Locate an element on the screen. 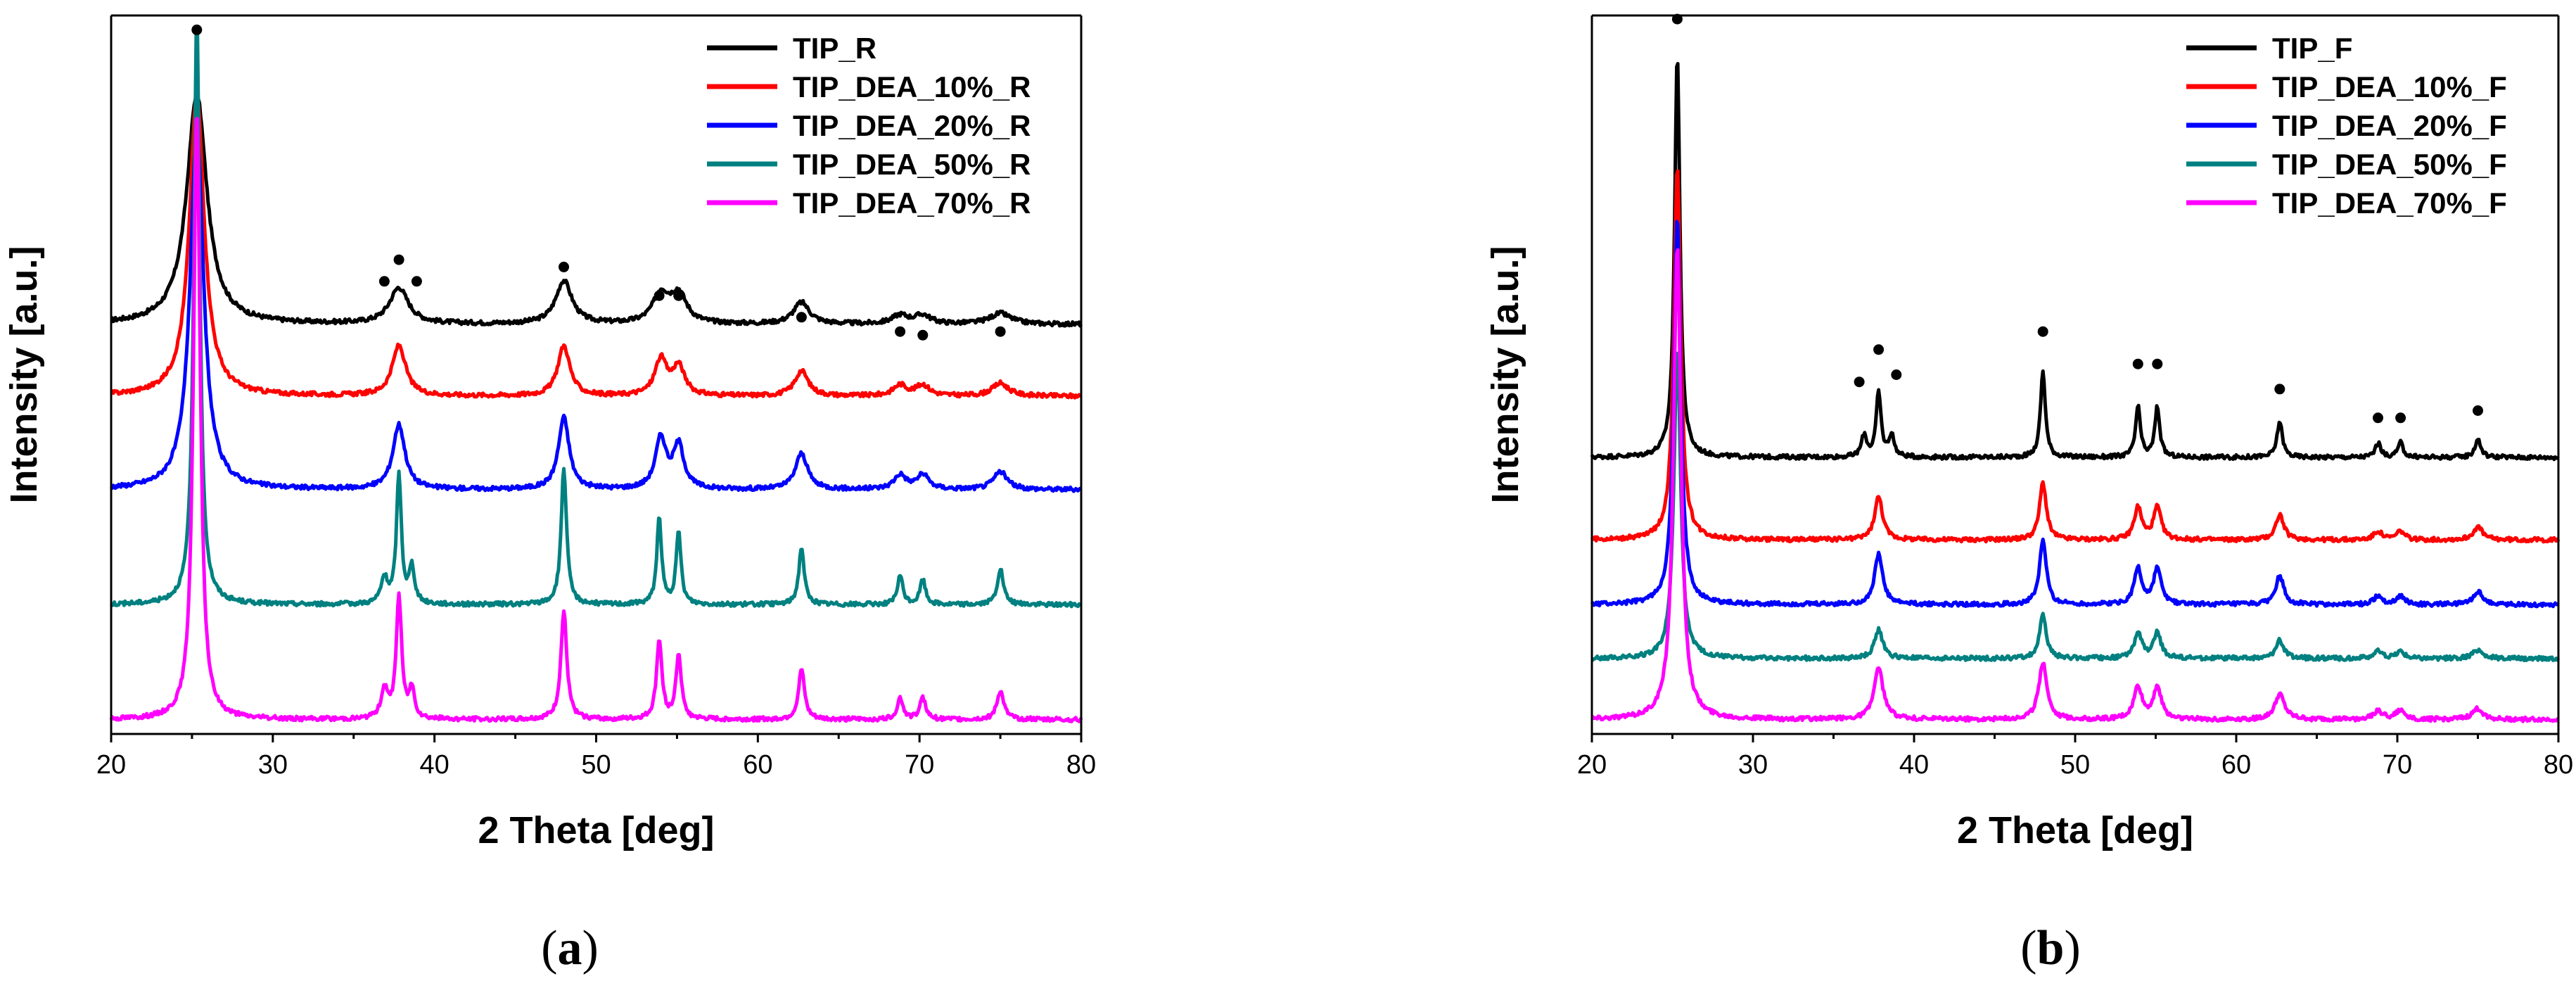 The height and width of the screenshot is (988, 2576). legend-label: TIP_DEA_20%_R is located at coordinates (912, 125).